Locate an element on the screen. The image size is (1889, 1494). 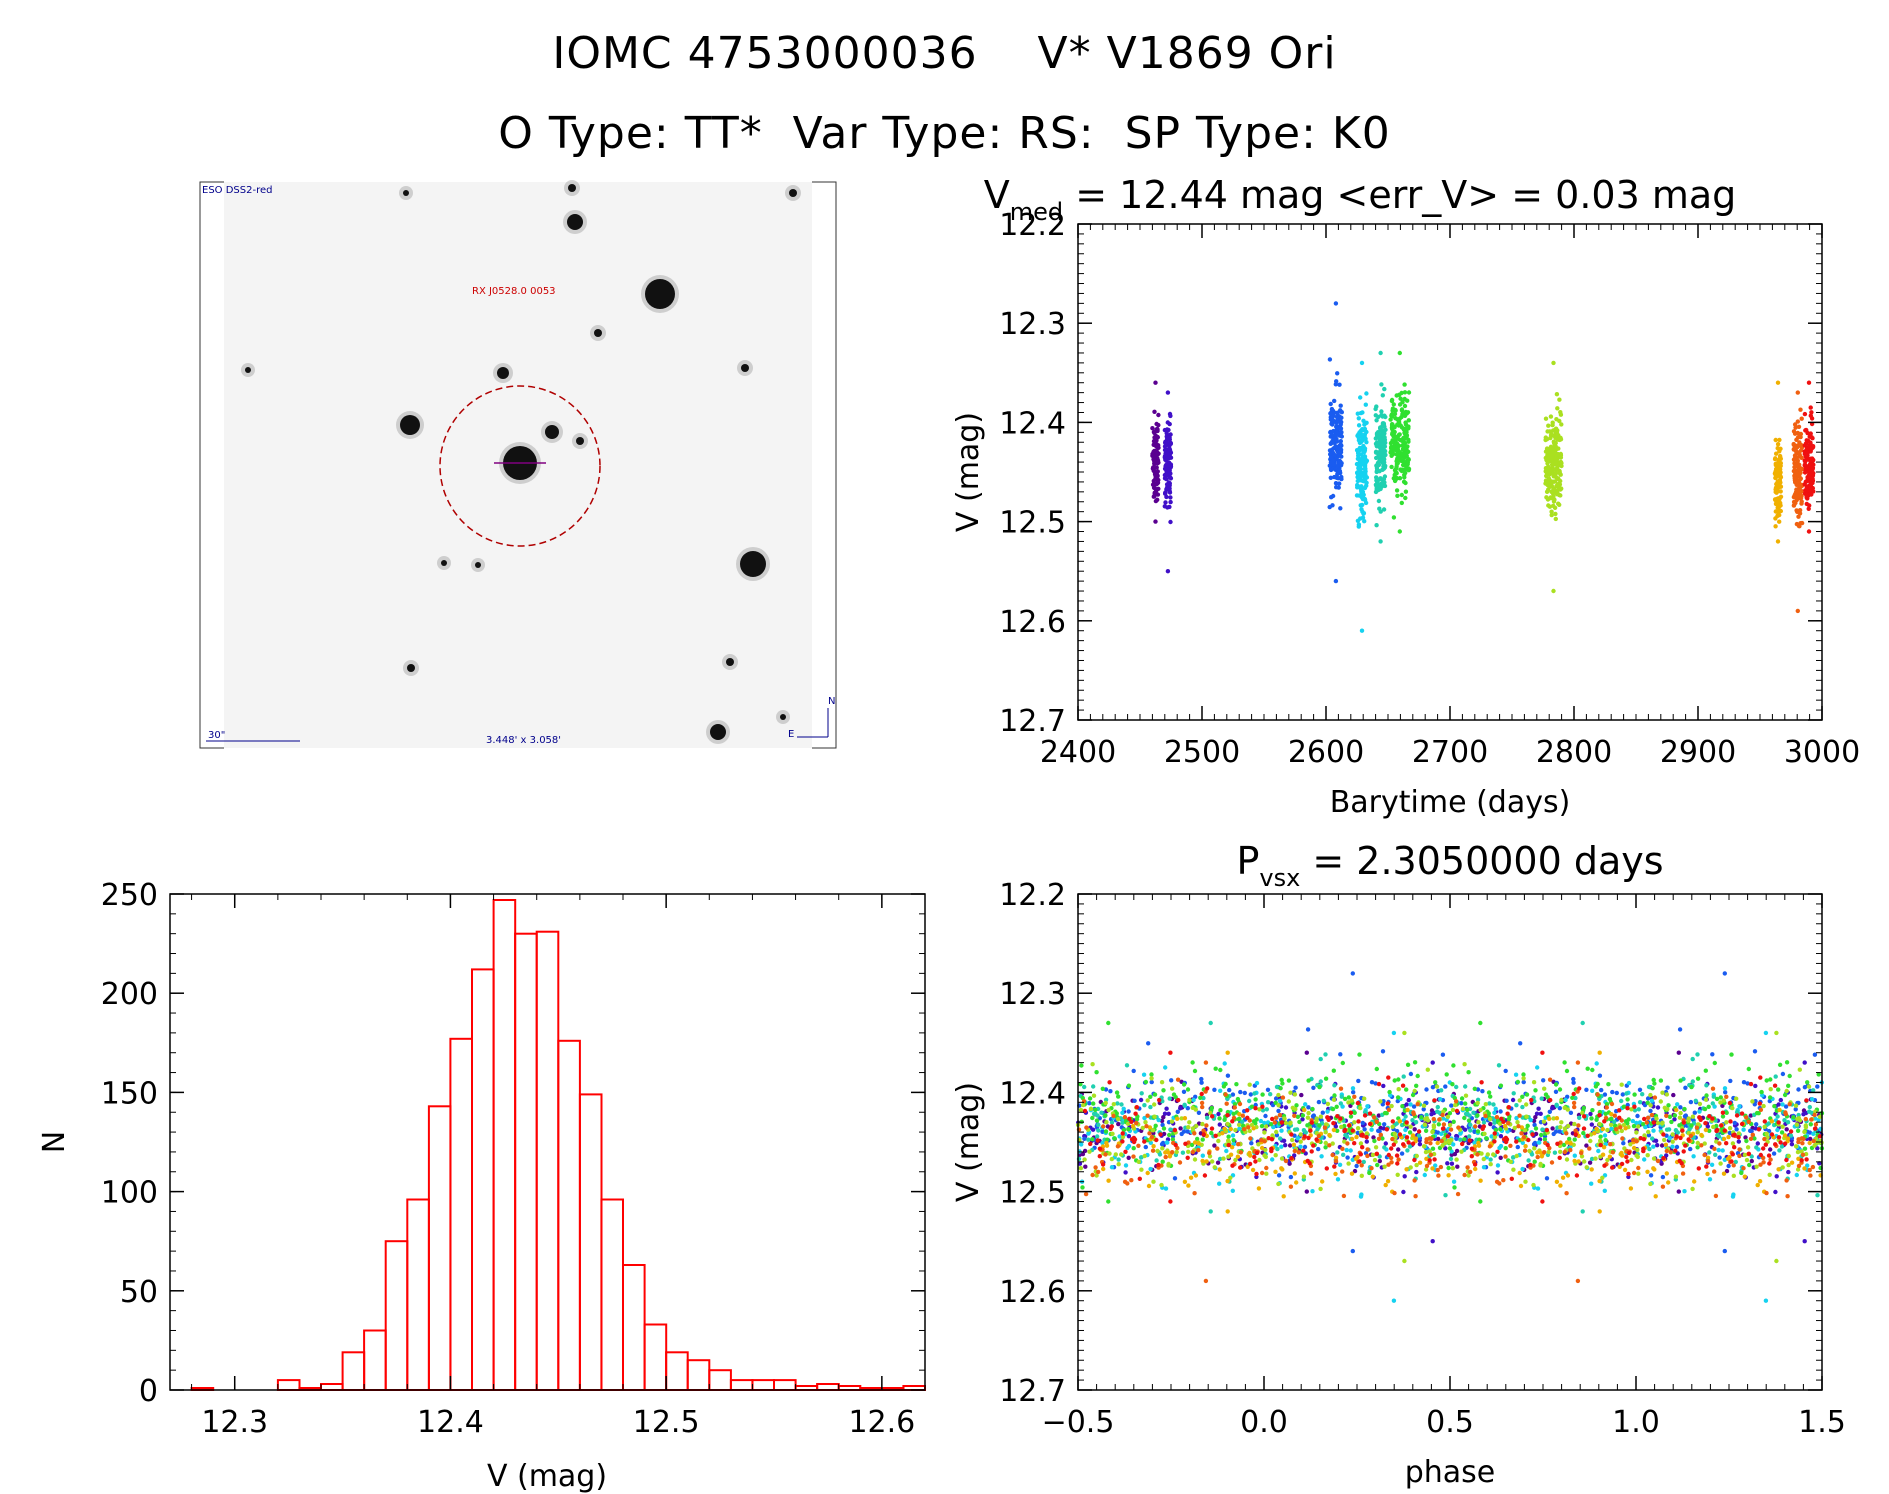
histogram-xlabel: V (mag) is located at coordinates (547, 1476).